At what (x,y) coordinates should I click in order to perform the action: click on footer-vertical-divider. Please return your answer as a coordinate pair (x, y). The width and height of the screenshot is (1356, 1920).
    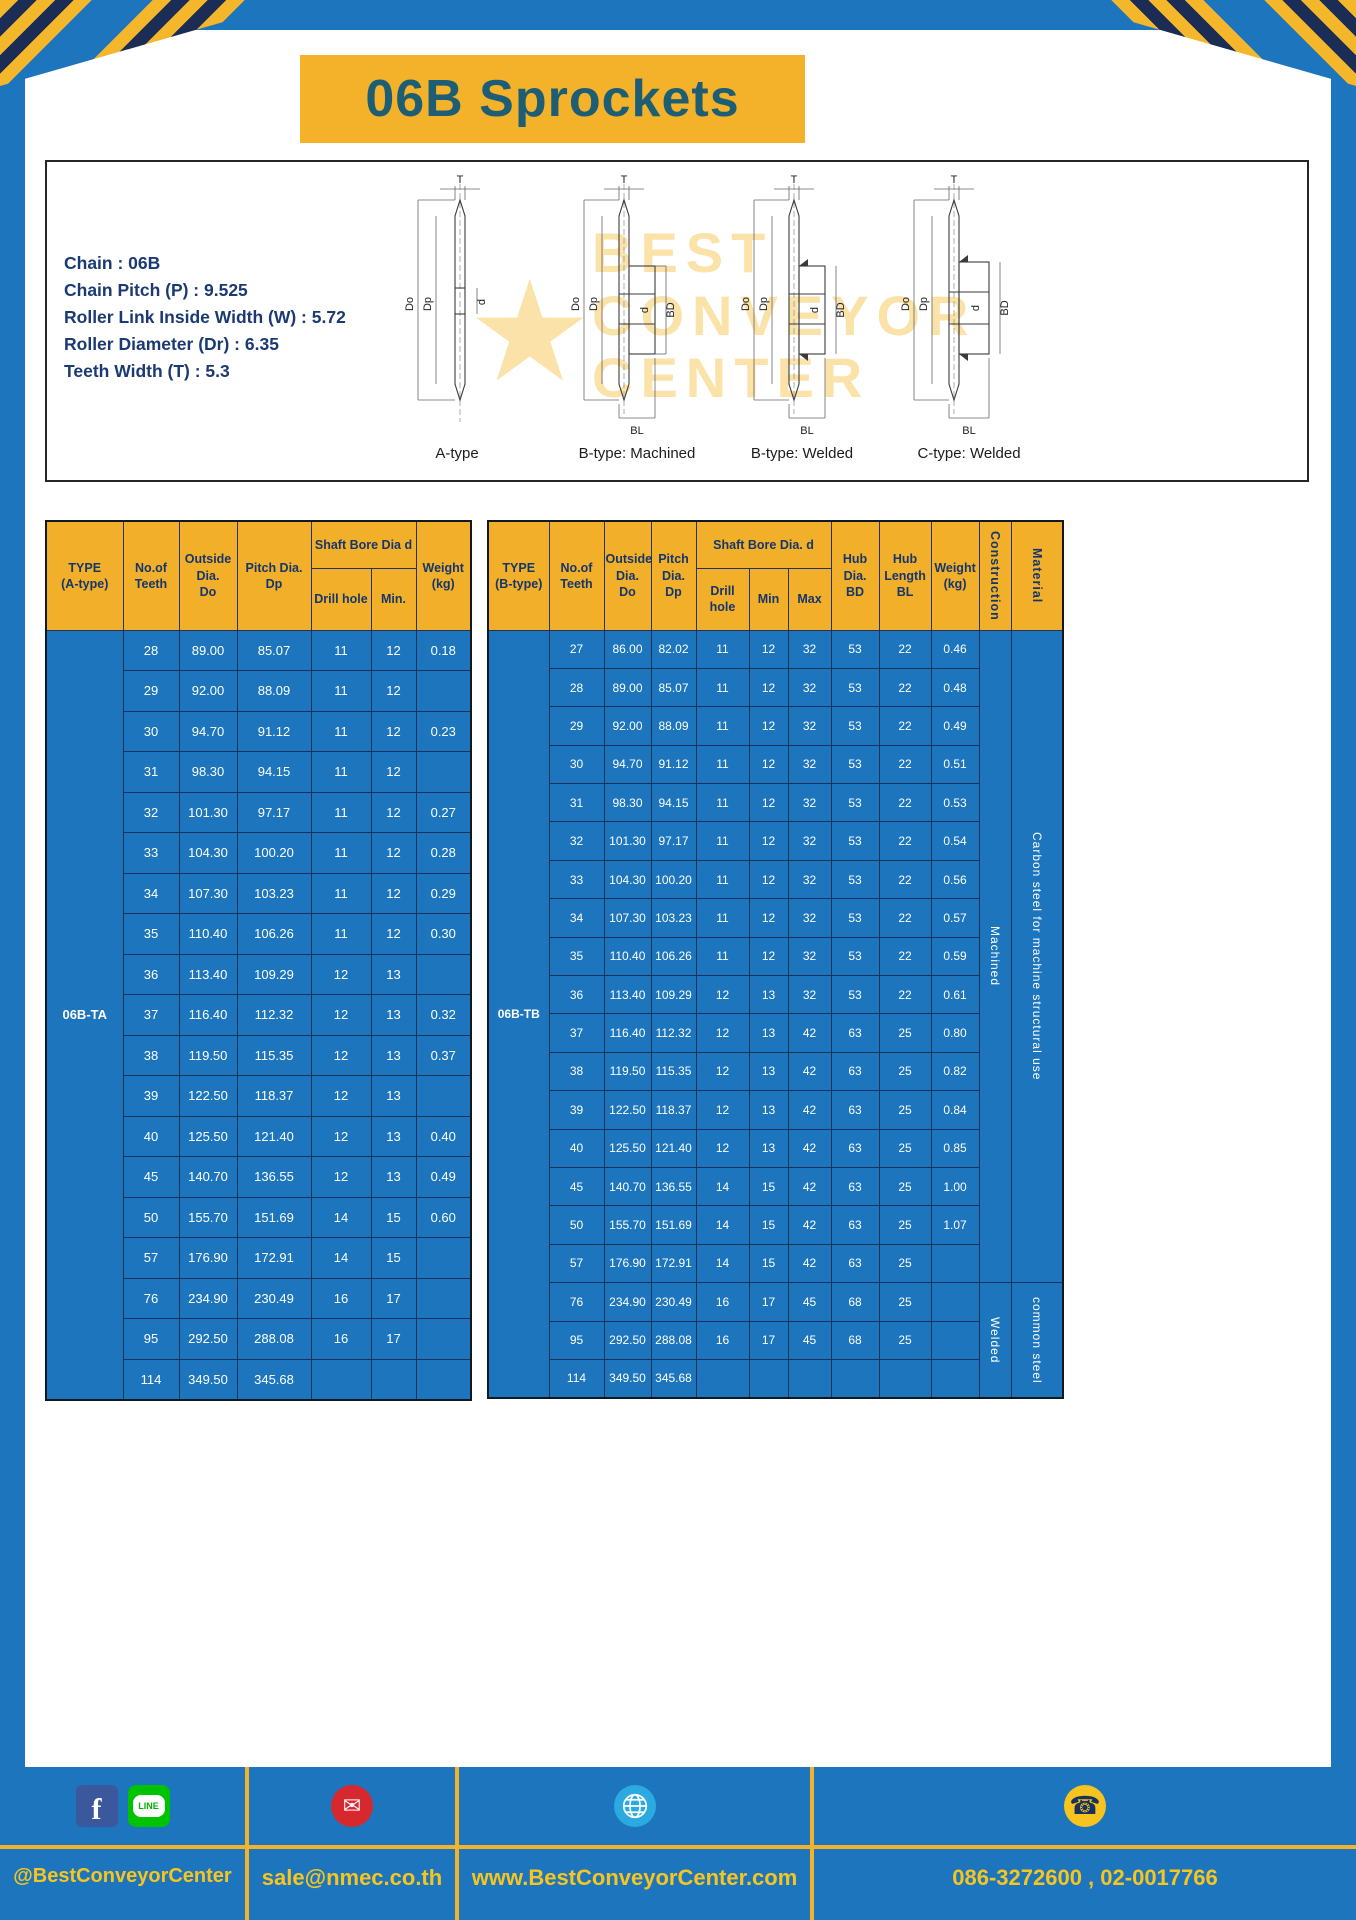
    Looking at the image, I should click on (457, 1843).